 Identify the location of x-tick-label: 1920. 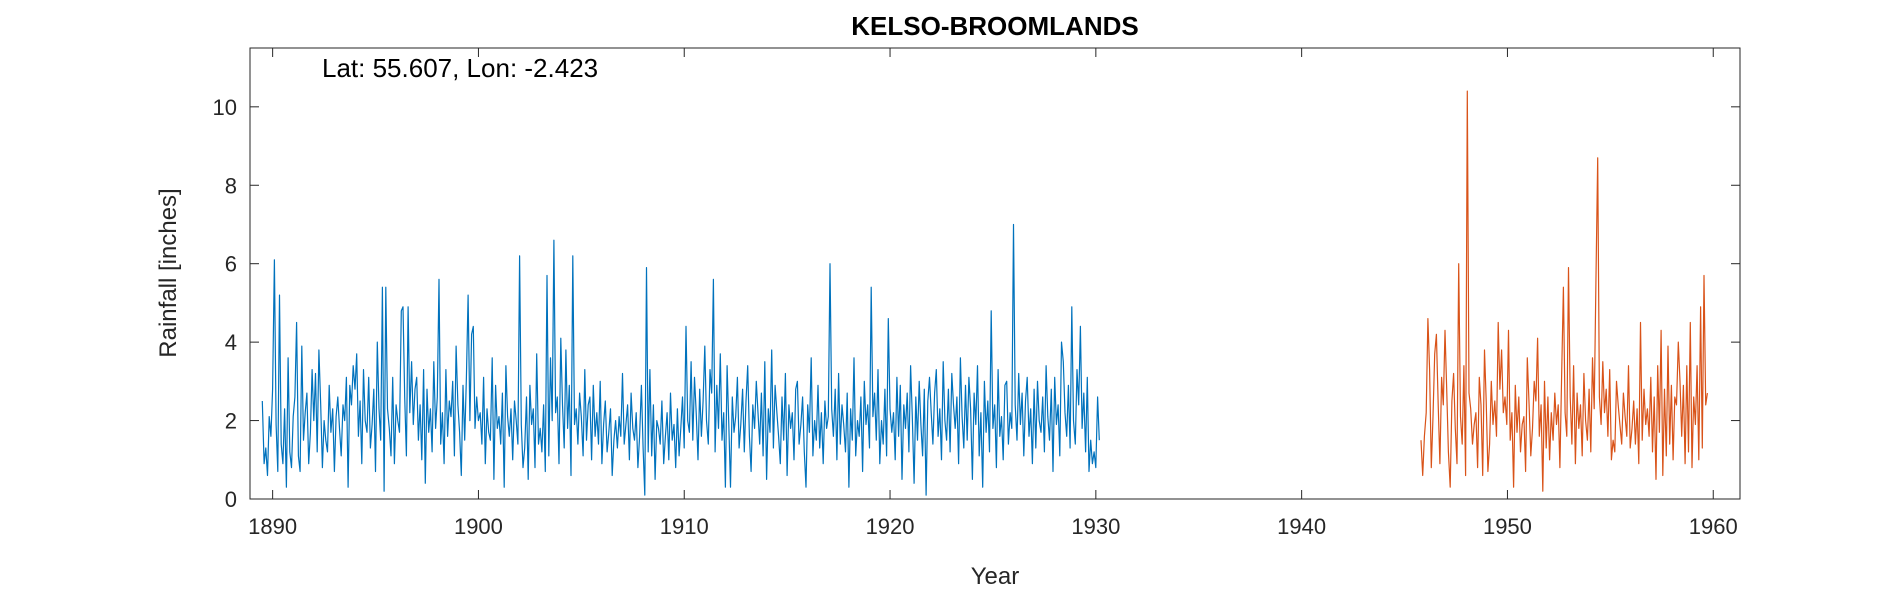
(890, 526).